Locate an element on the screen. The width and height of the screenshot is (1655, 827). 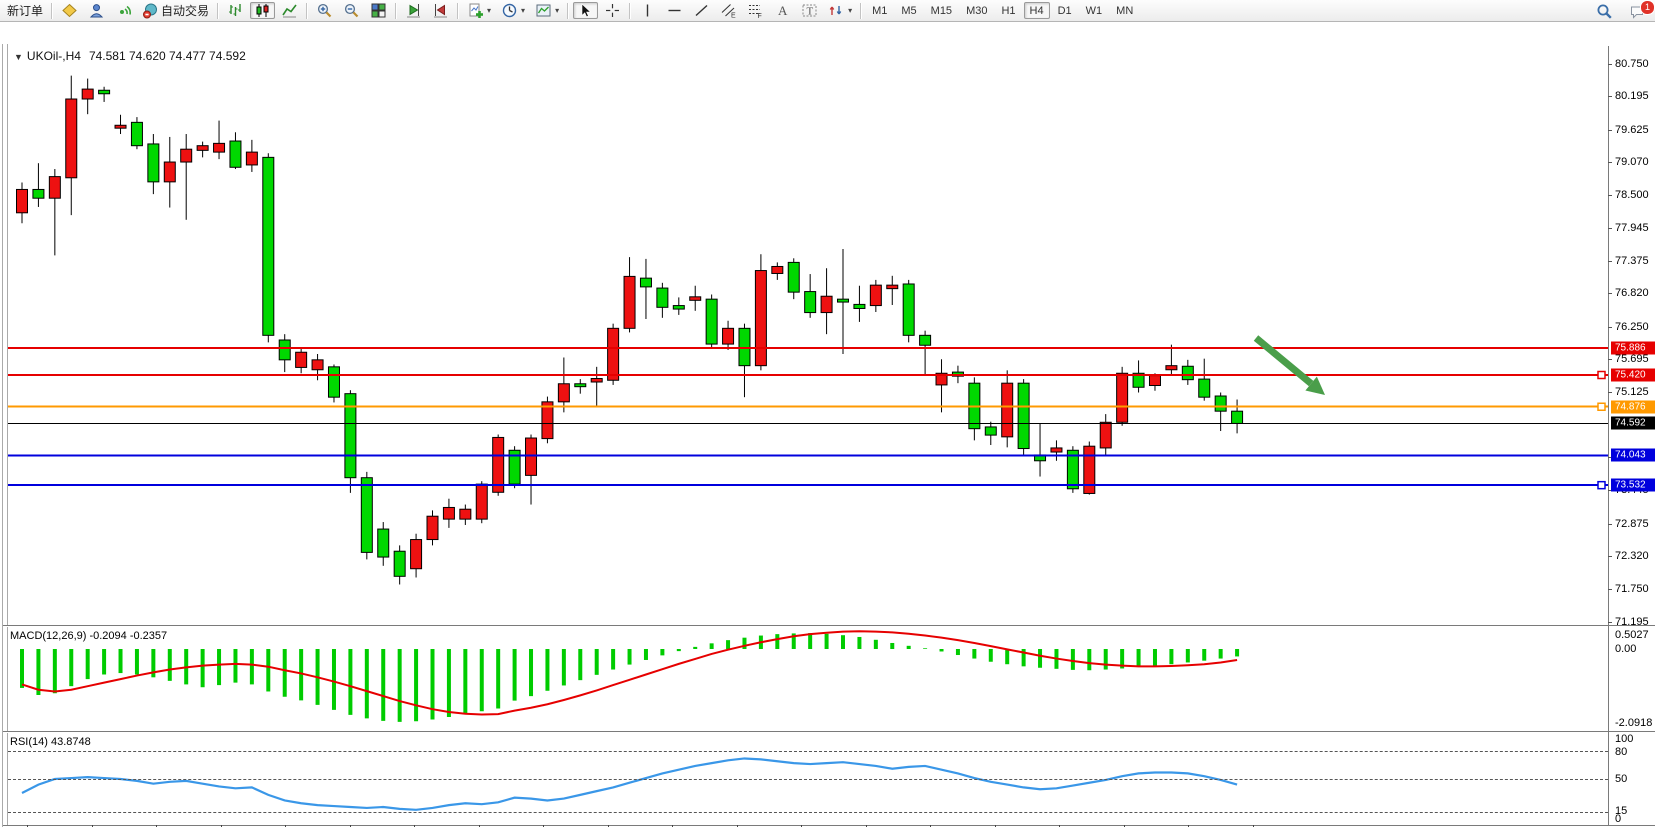
chart-title: ▼ UKOil-,H4 74.581 74.620 74.477 74.592 is located at coordinates (130, 56).